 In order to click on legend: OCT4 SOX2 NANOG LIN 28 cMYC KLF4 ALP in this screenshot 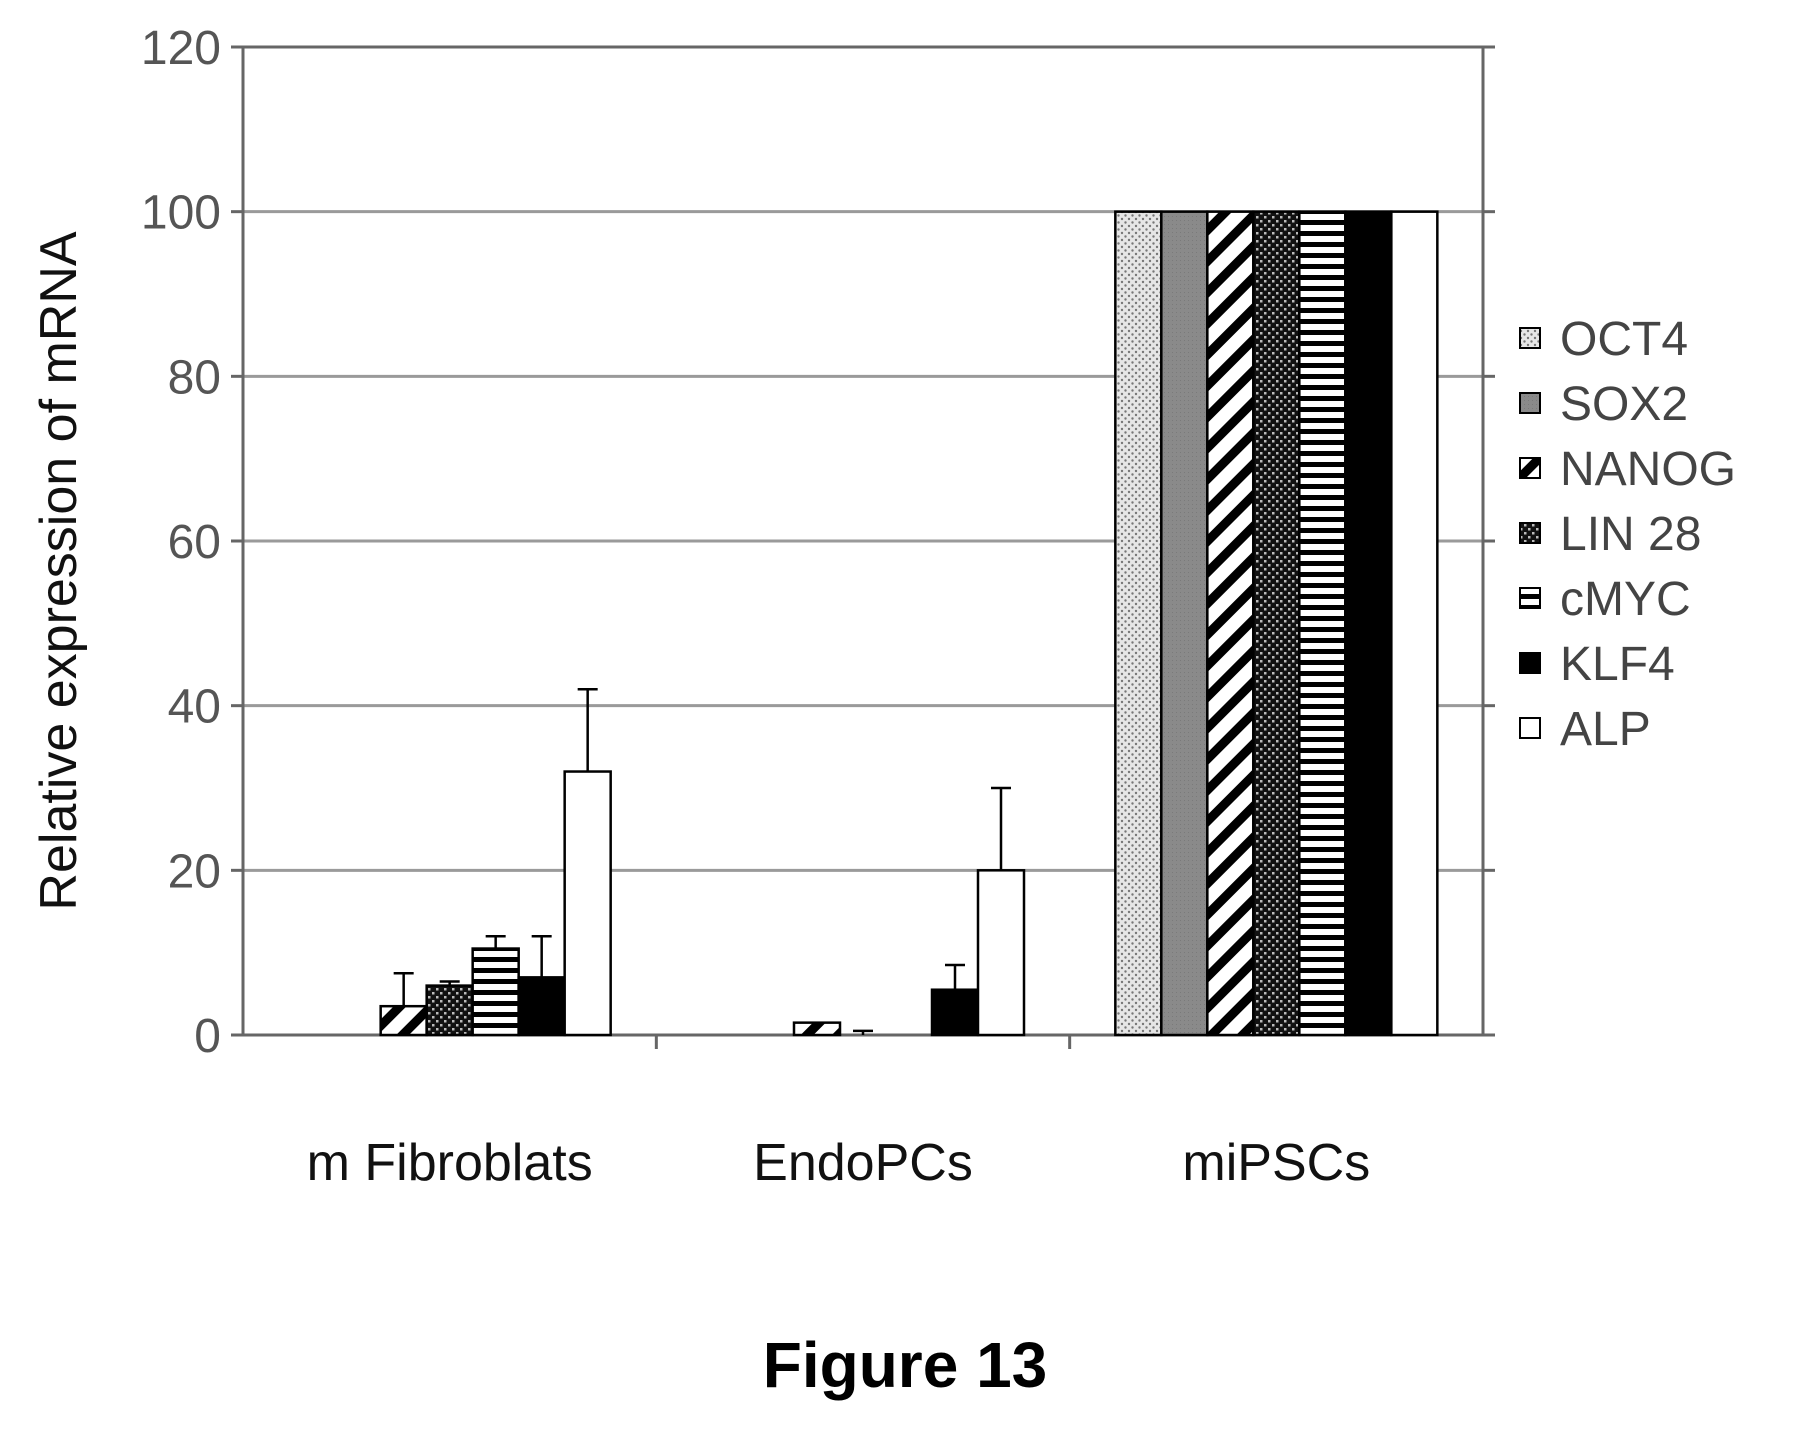, I will do `click(1627, 534)`.